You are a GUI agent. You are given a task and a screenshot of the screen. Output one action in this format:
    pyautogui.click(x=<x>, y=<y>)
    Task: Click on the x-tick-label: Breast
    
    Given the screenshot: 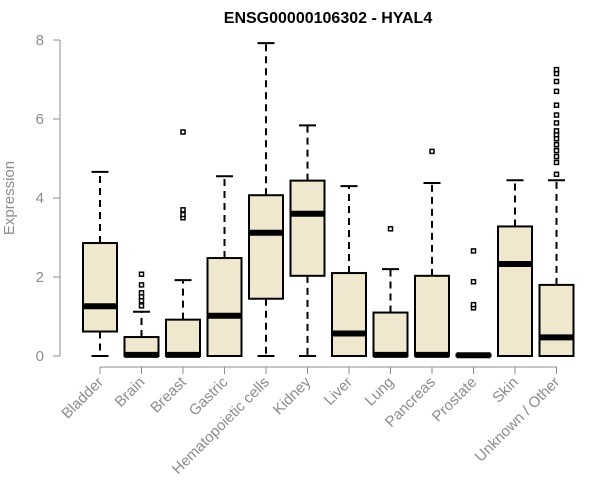 What is the action you would take?
    pyautogui.click(x=168, y=394)
    